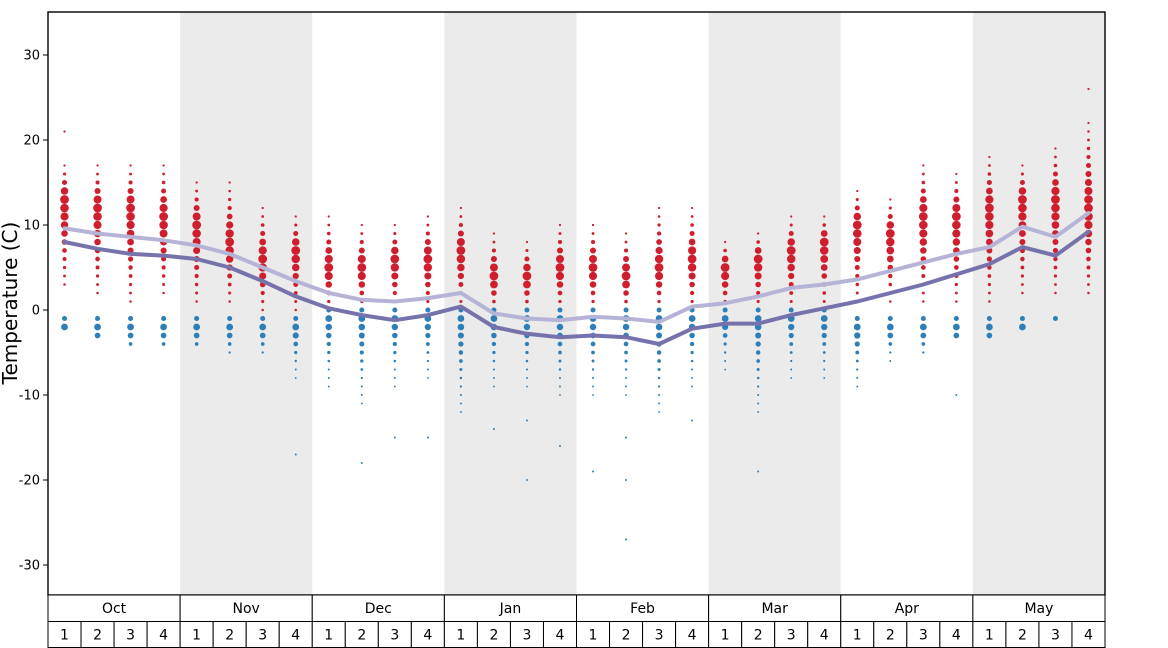 This screenshot has height=648, width=1168. What do you see at coordinates (1088, 89) in the screenshot?
I see `max-temp-outlier-dot` at bounding box center [1088, 89].